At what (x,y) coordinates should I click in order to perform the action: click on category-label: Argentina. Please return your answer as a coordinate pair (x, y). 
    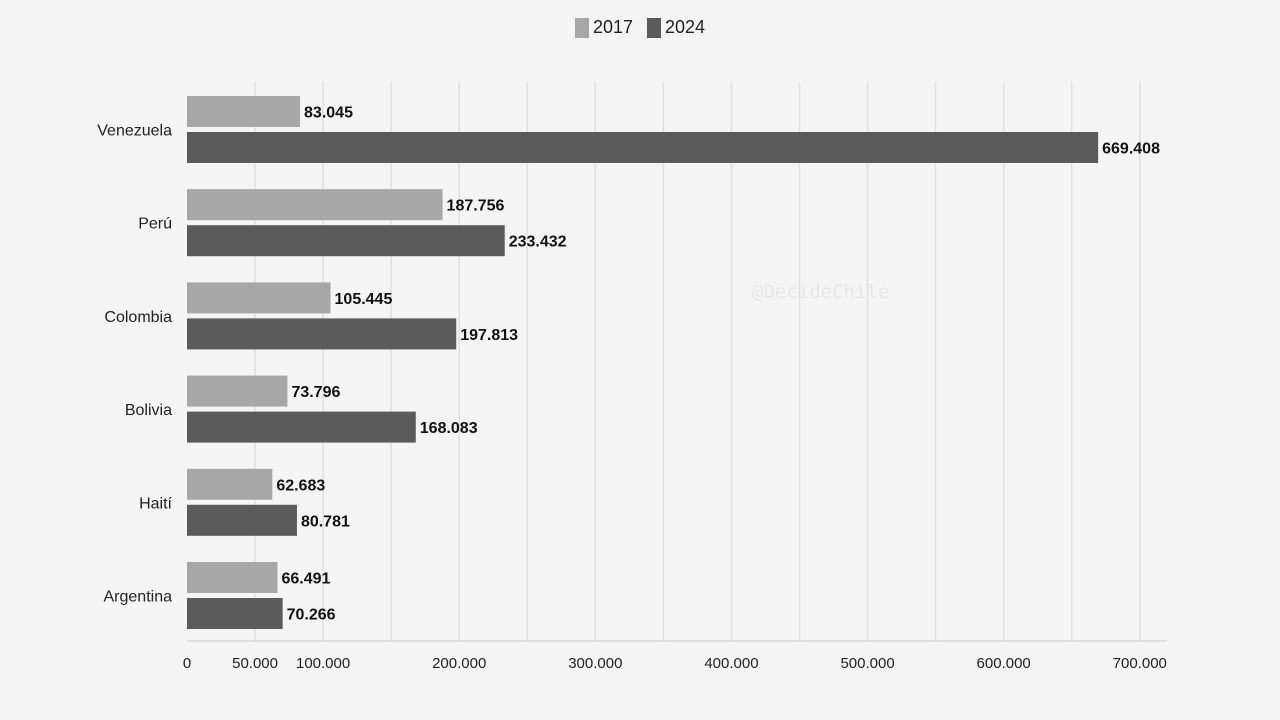
    Looking at the image, I should click on (138, 597).